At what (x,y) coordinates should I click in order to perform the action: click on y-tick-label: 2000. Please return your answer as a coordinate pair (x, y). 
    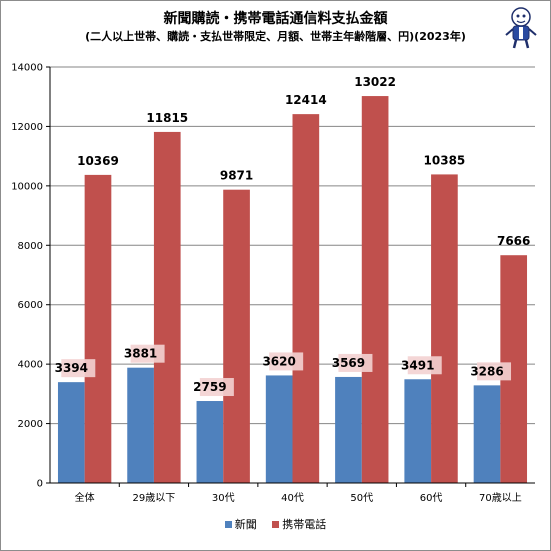
    Looking at the image, I should click on (30, 424).